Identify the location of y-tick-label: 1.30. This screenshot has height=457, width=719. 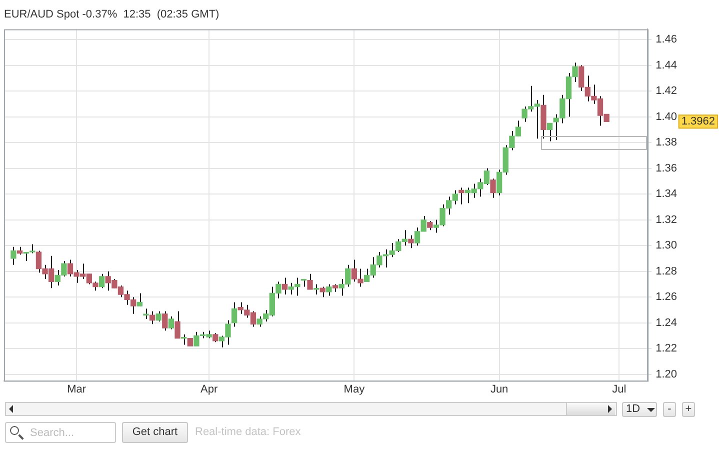
(667, 246).